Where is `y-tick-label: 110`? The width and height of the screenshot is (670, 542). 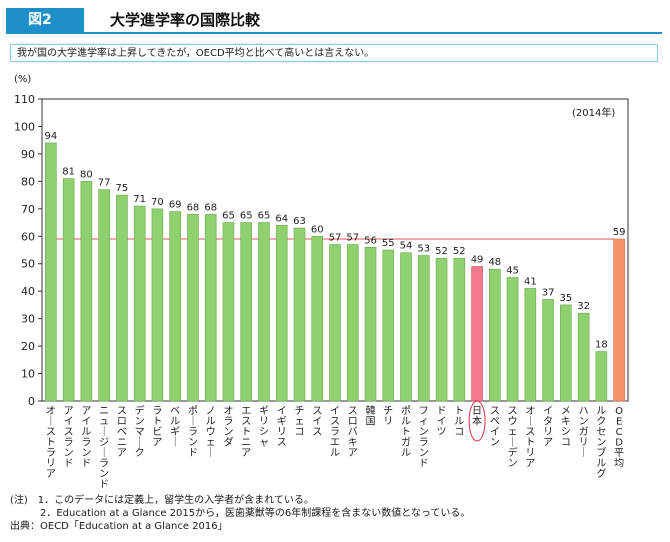 y-tick-label: 110 is located at coordinates (24, 99).